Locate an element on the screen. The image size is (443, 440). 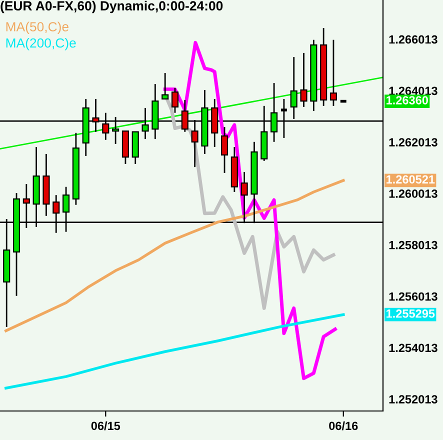
x-tick-label: 06/16 is located at coordinates (343, 425).